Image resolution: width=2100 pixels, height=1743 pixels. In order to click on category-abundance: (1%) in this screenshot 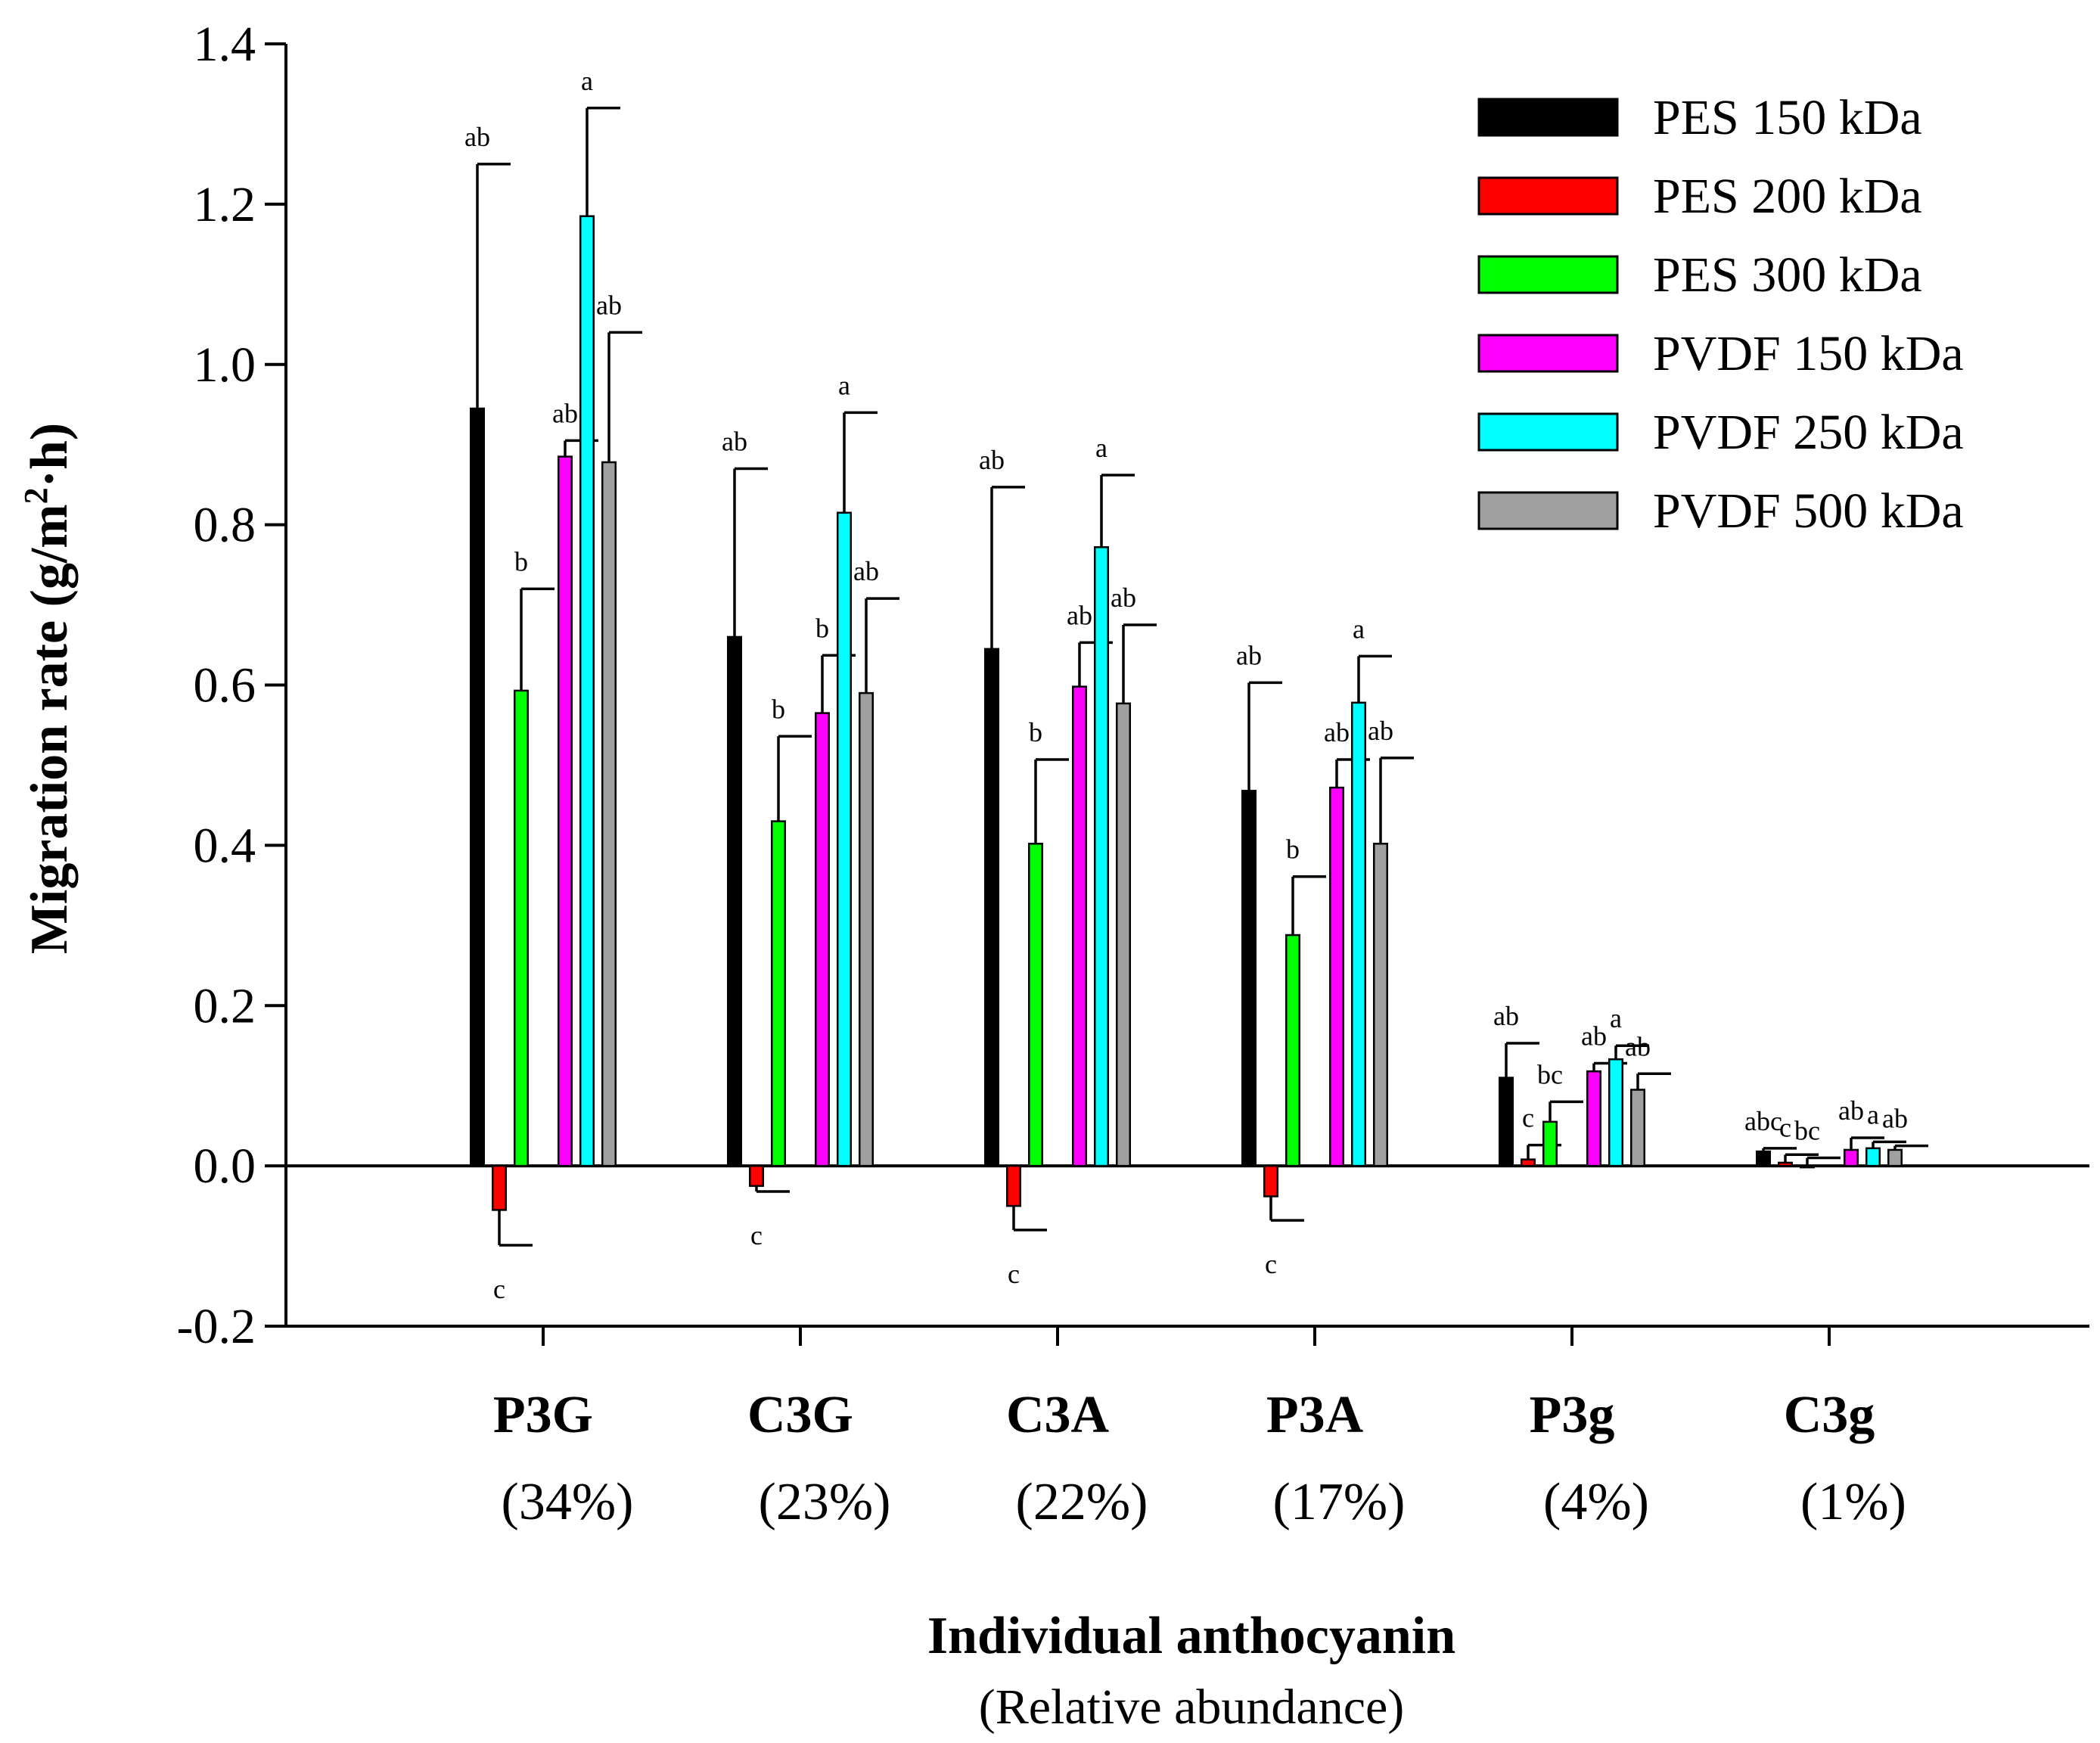, I will do `click(1853, 1502)`.